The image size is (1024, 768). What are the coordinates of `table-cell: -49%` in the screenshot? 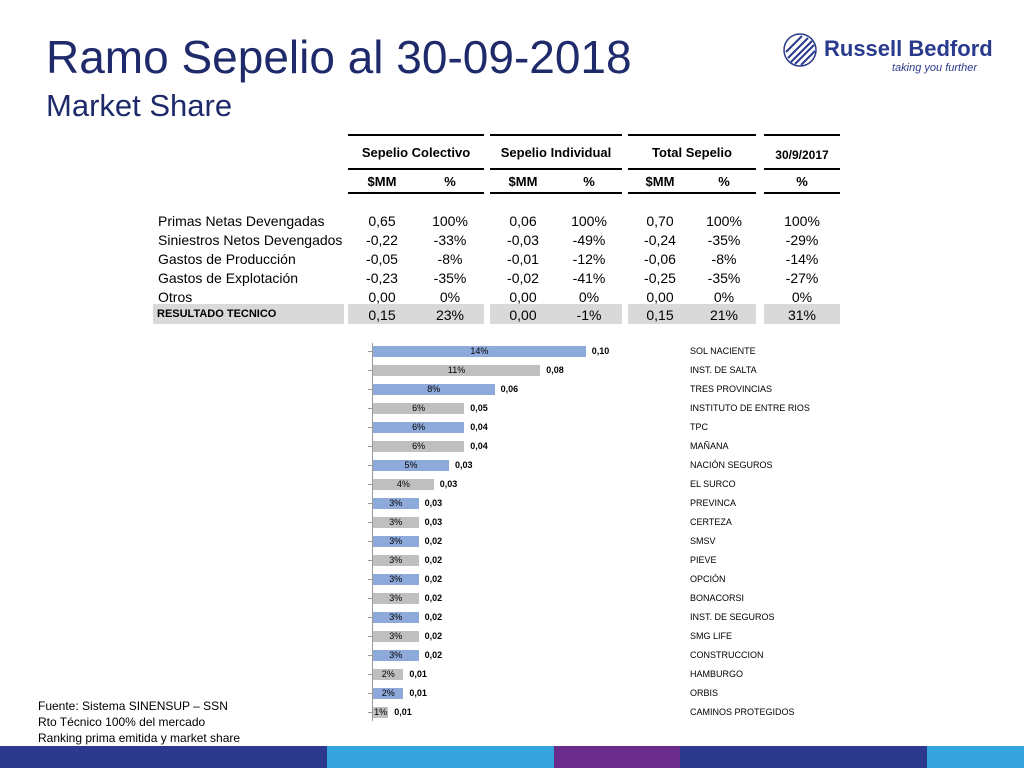 It's located at (589, 240).